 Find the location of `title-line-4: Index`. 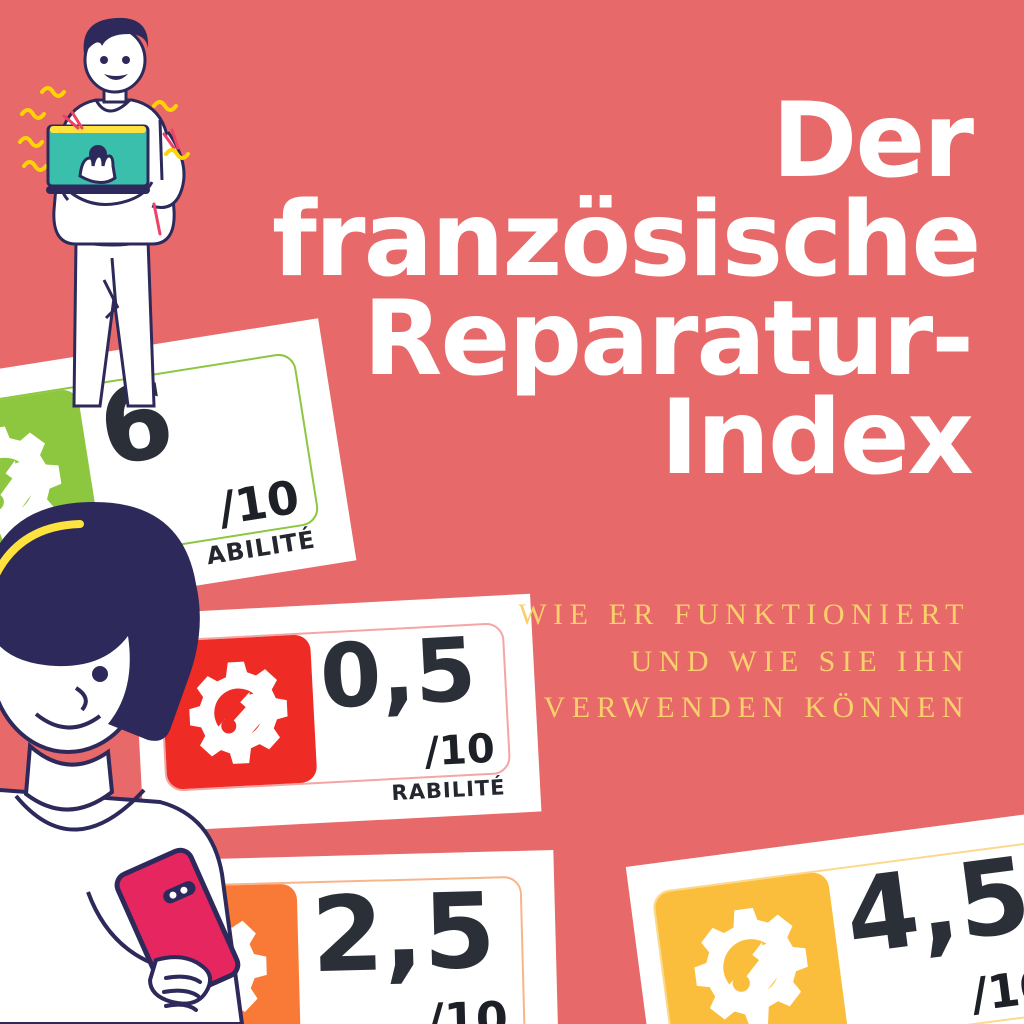

title-line-4: Index is located at coordinates (817, 437).